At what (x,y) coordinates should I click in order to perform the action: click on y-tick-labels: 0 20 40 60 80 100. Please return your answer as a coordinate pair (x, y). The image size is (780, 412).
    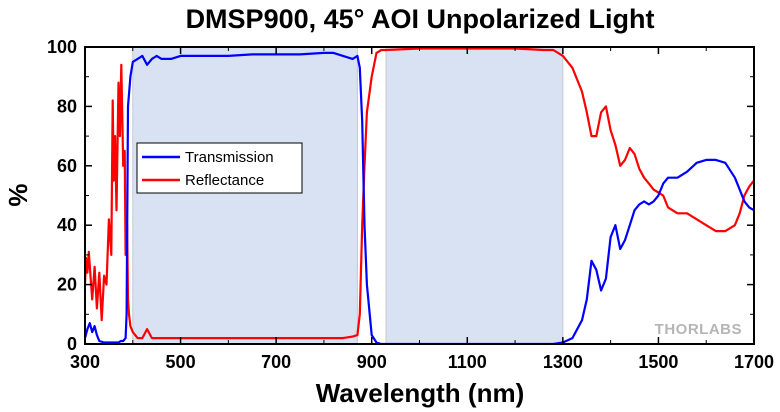
    Looking at the image, I should click on (62, 195).